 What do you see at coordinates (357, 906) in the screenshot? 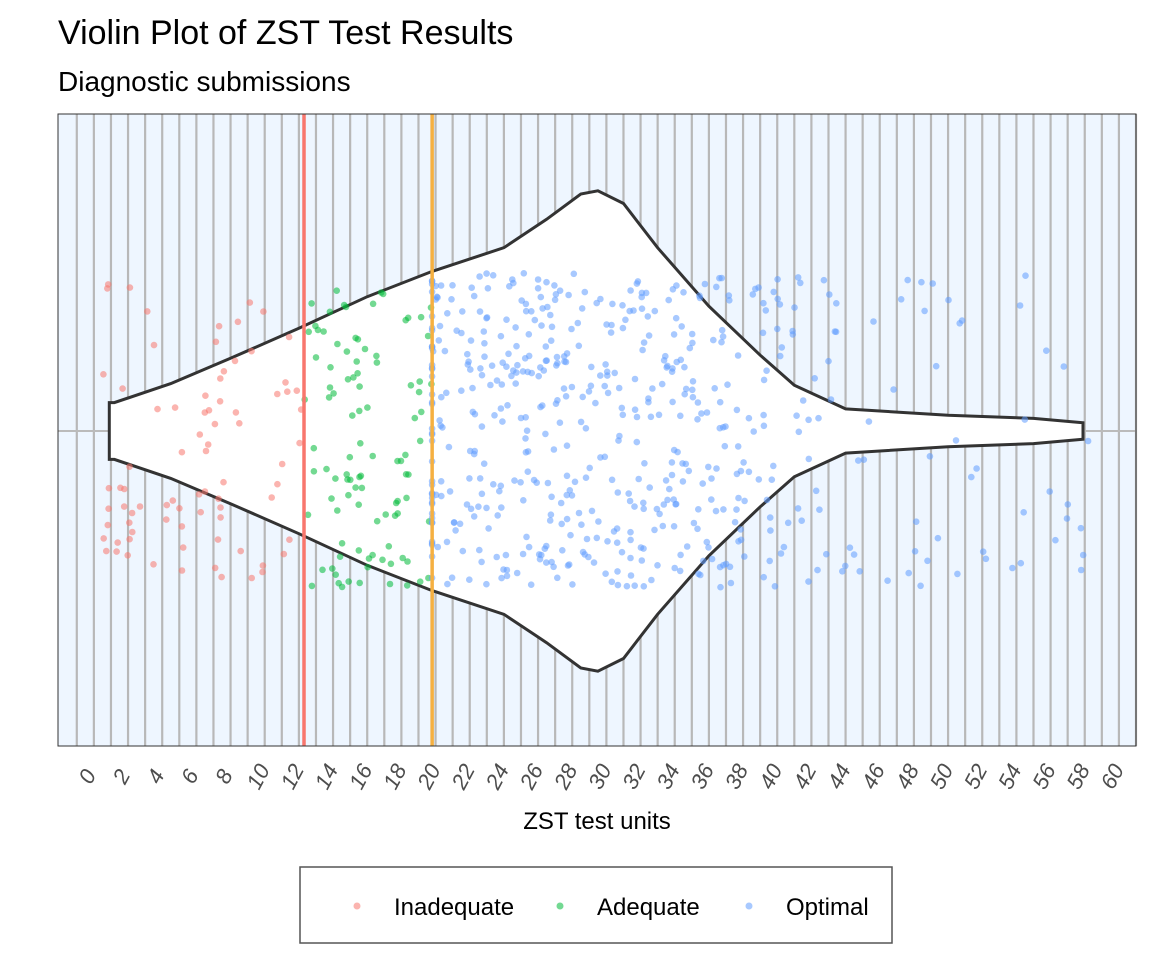
I see `legend-key-inadequate` at bounding box center [357, 906].